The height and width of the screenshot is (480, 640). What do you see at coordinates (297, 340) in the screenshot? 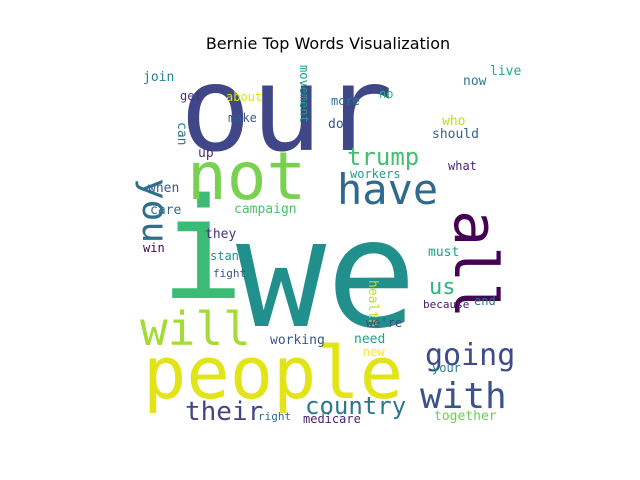
I see `word-working: working` at bounding box center [297, 340].